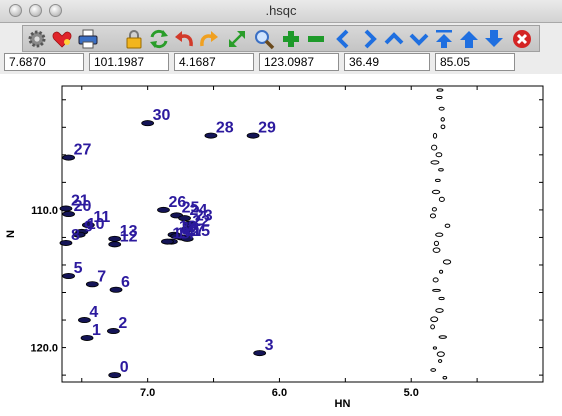  I want to click on arrow-up-circle-icon, so click(469, 39).